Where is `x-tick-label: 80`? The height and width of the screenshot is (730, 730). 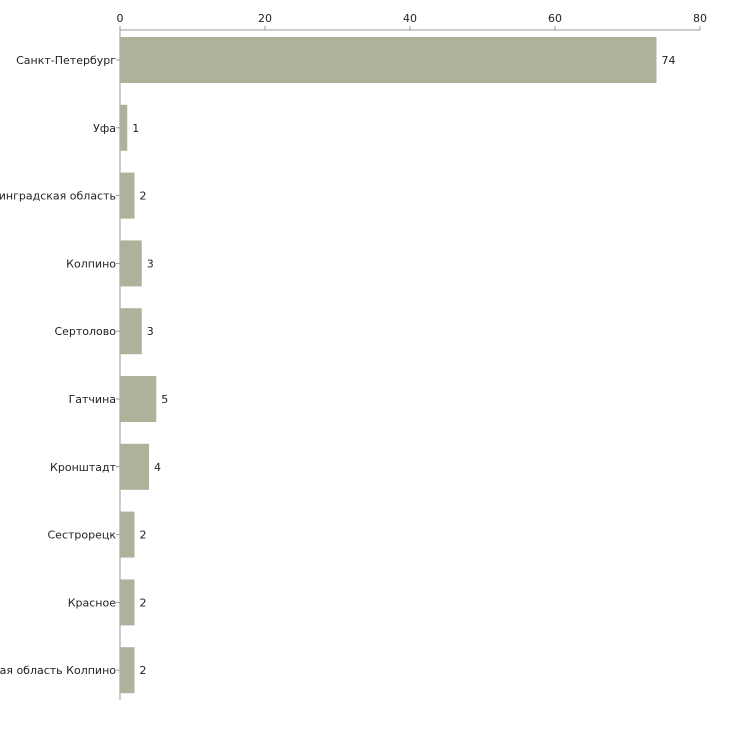
x-tick-label: 80 is located at coordinates (700, 18).